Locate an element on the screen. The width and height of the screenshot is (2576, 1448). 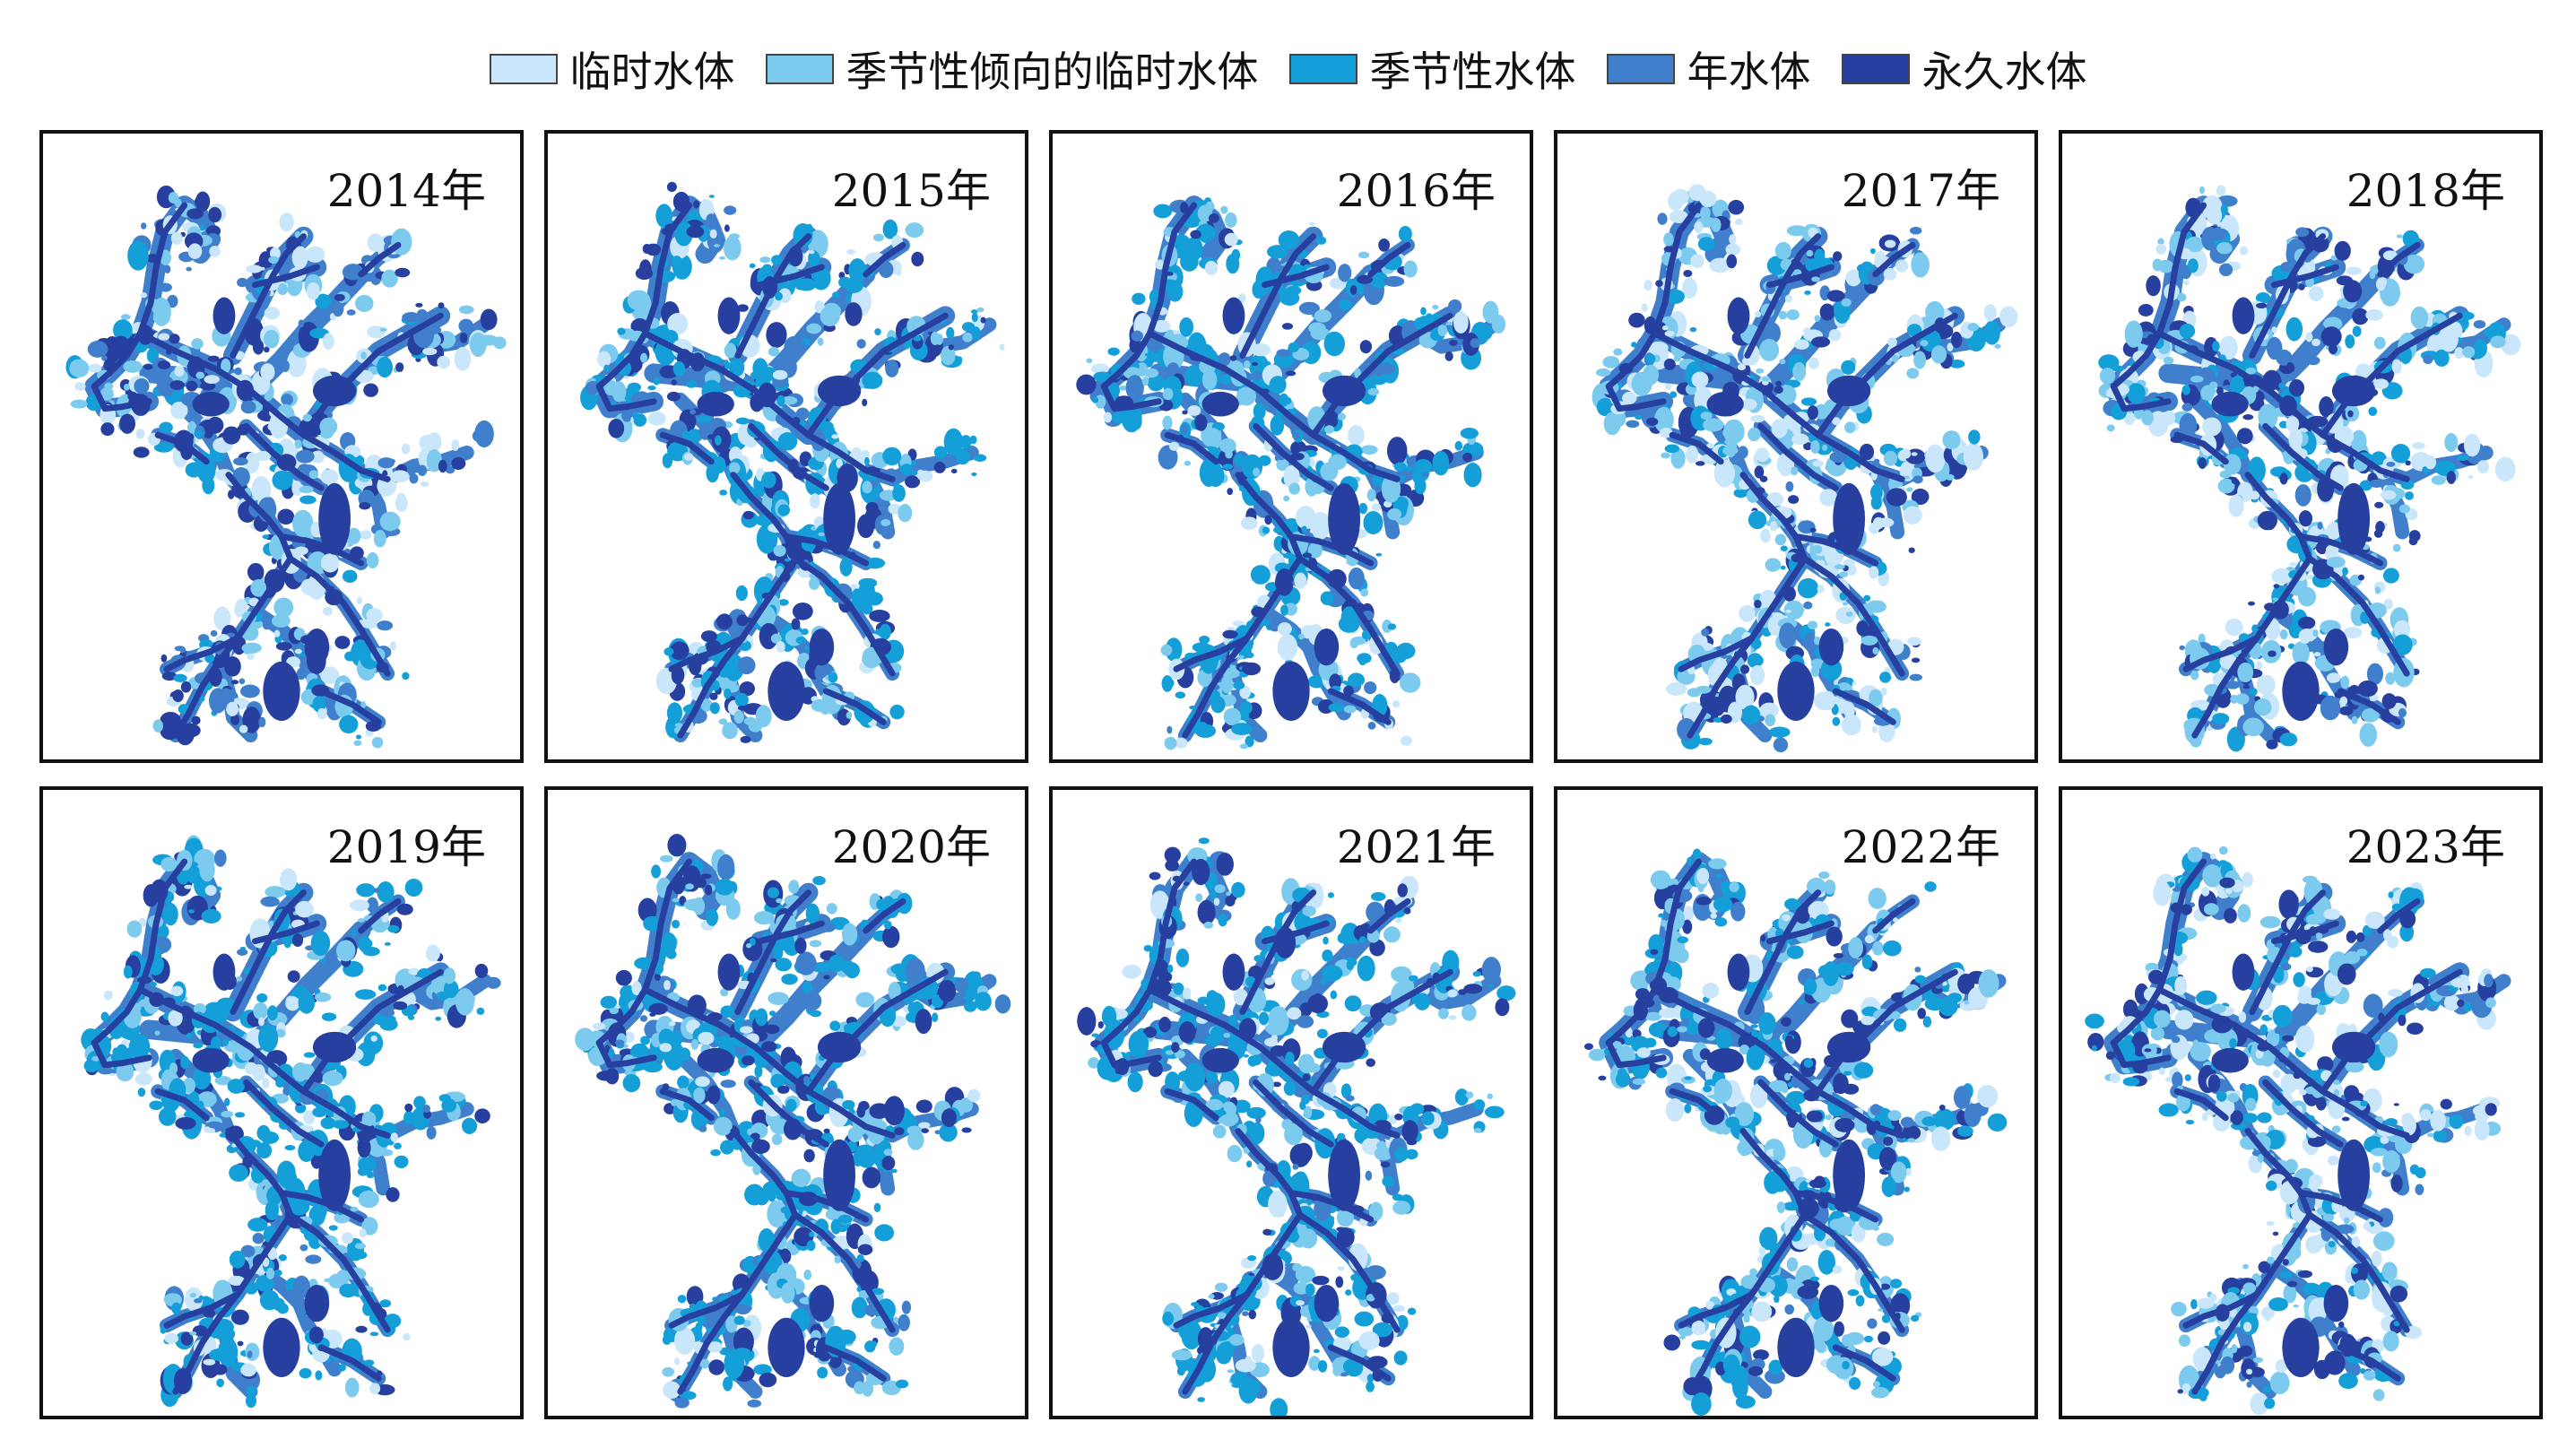
year-label: 2014年 is located at coordinates (406, 191).